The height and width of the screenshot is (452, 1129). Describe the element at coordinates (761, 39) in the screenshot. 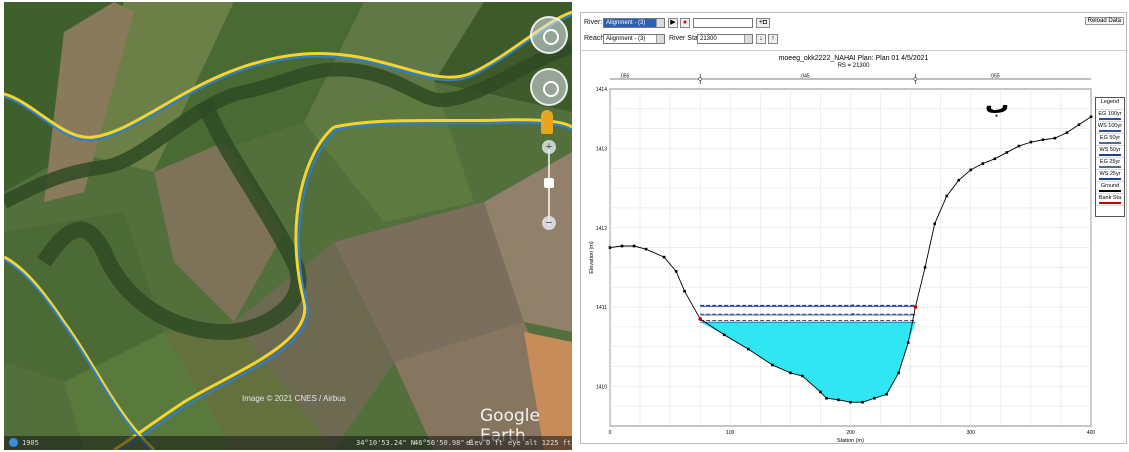

I see `station-down-icon: ↓` at that location.